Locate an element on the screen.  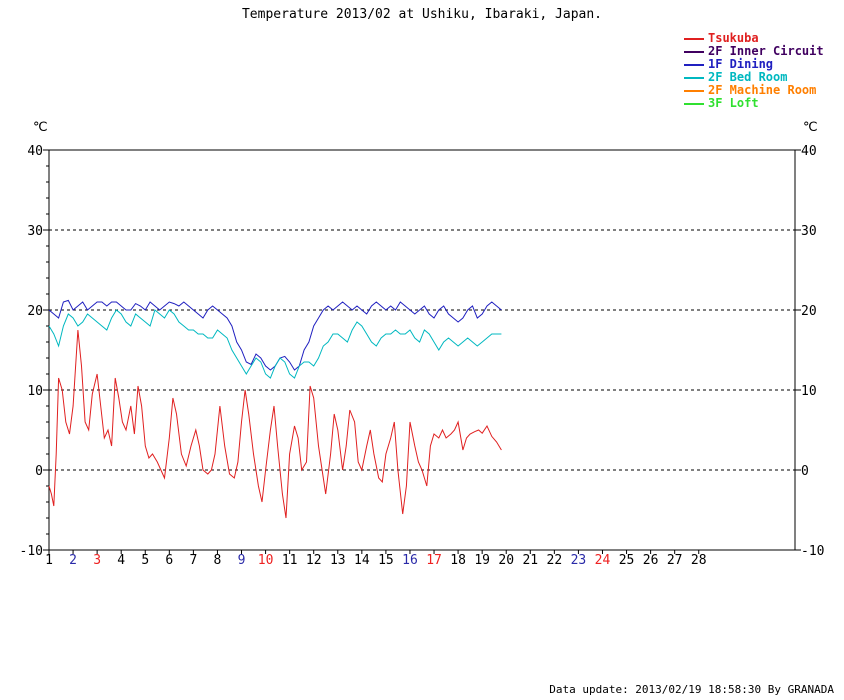
xtick-label: 13 is located at coordinates (338, 560).